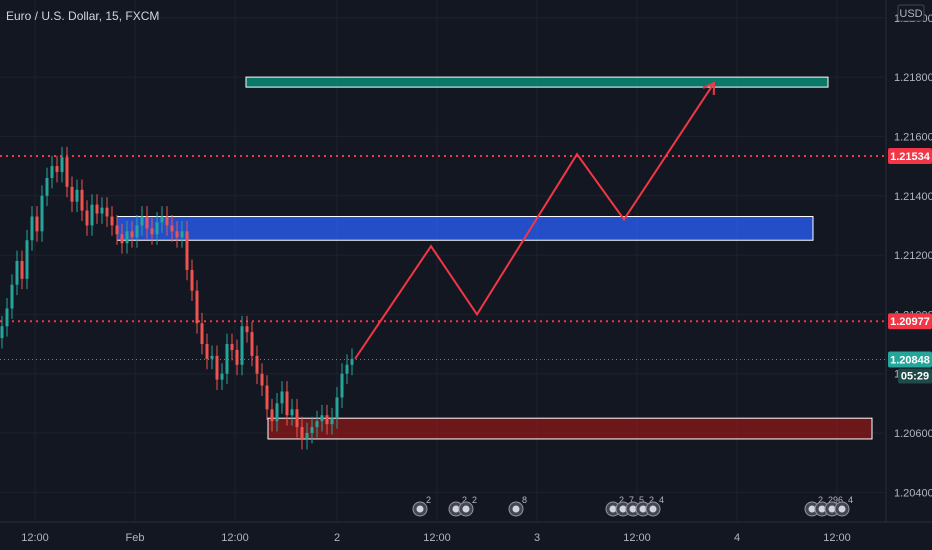 This screenshot has height=550, width=932. What do you see at coordinates (135, 538) in the screenshot?
I see `time-tick-label: Feb` at bounding box center [135, 538].